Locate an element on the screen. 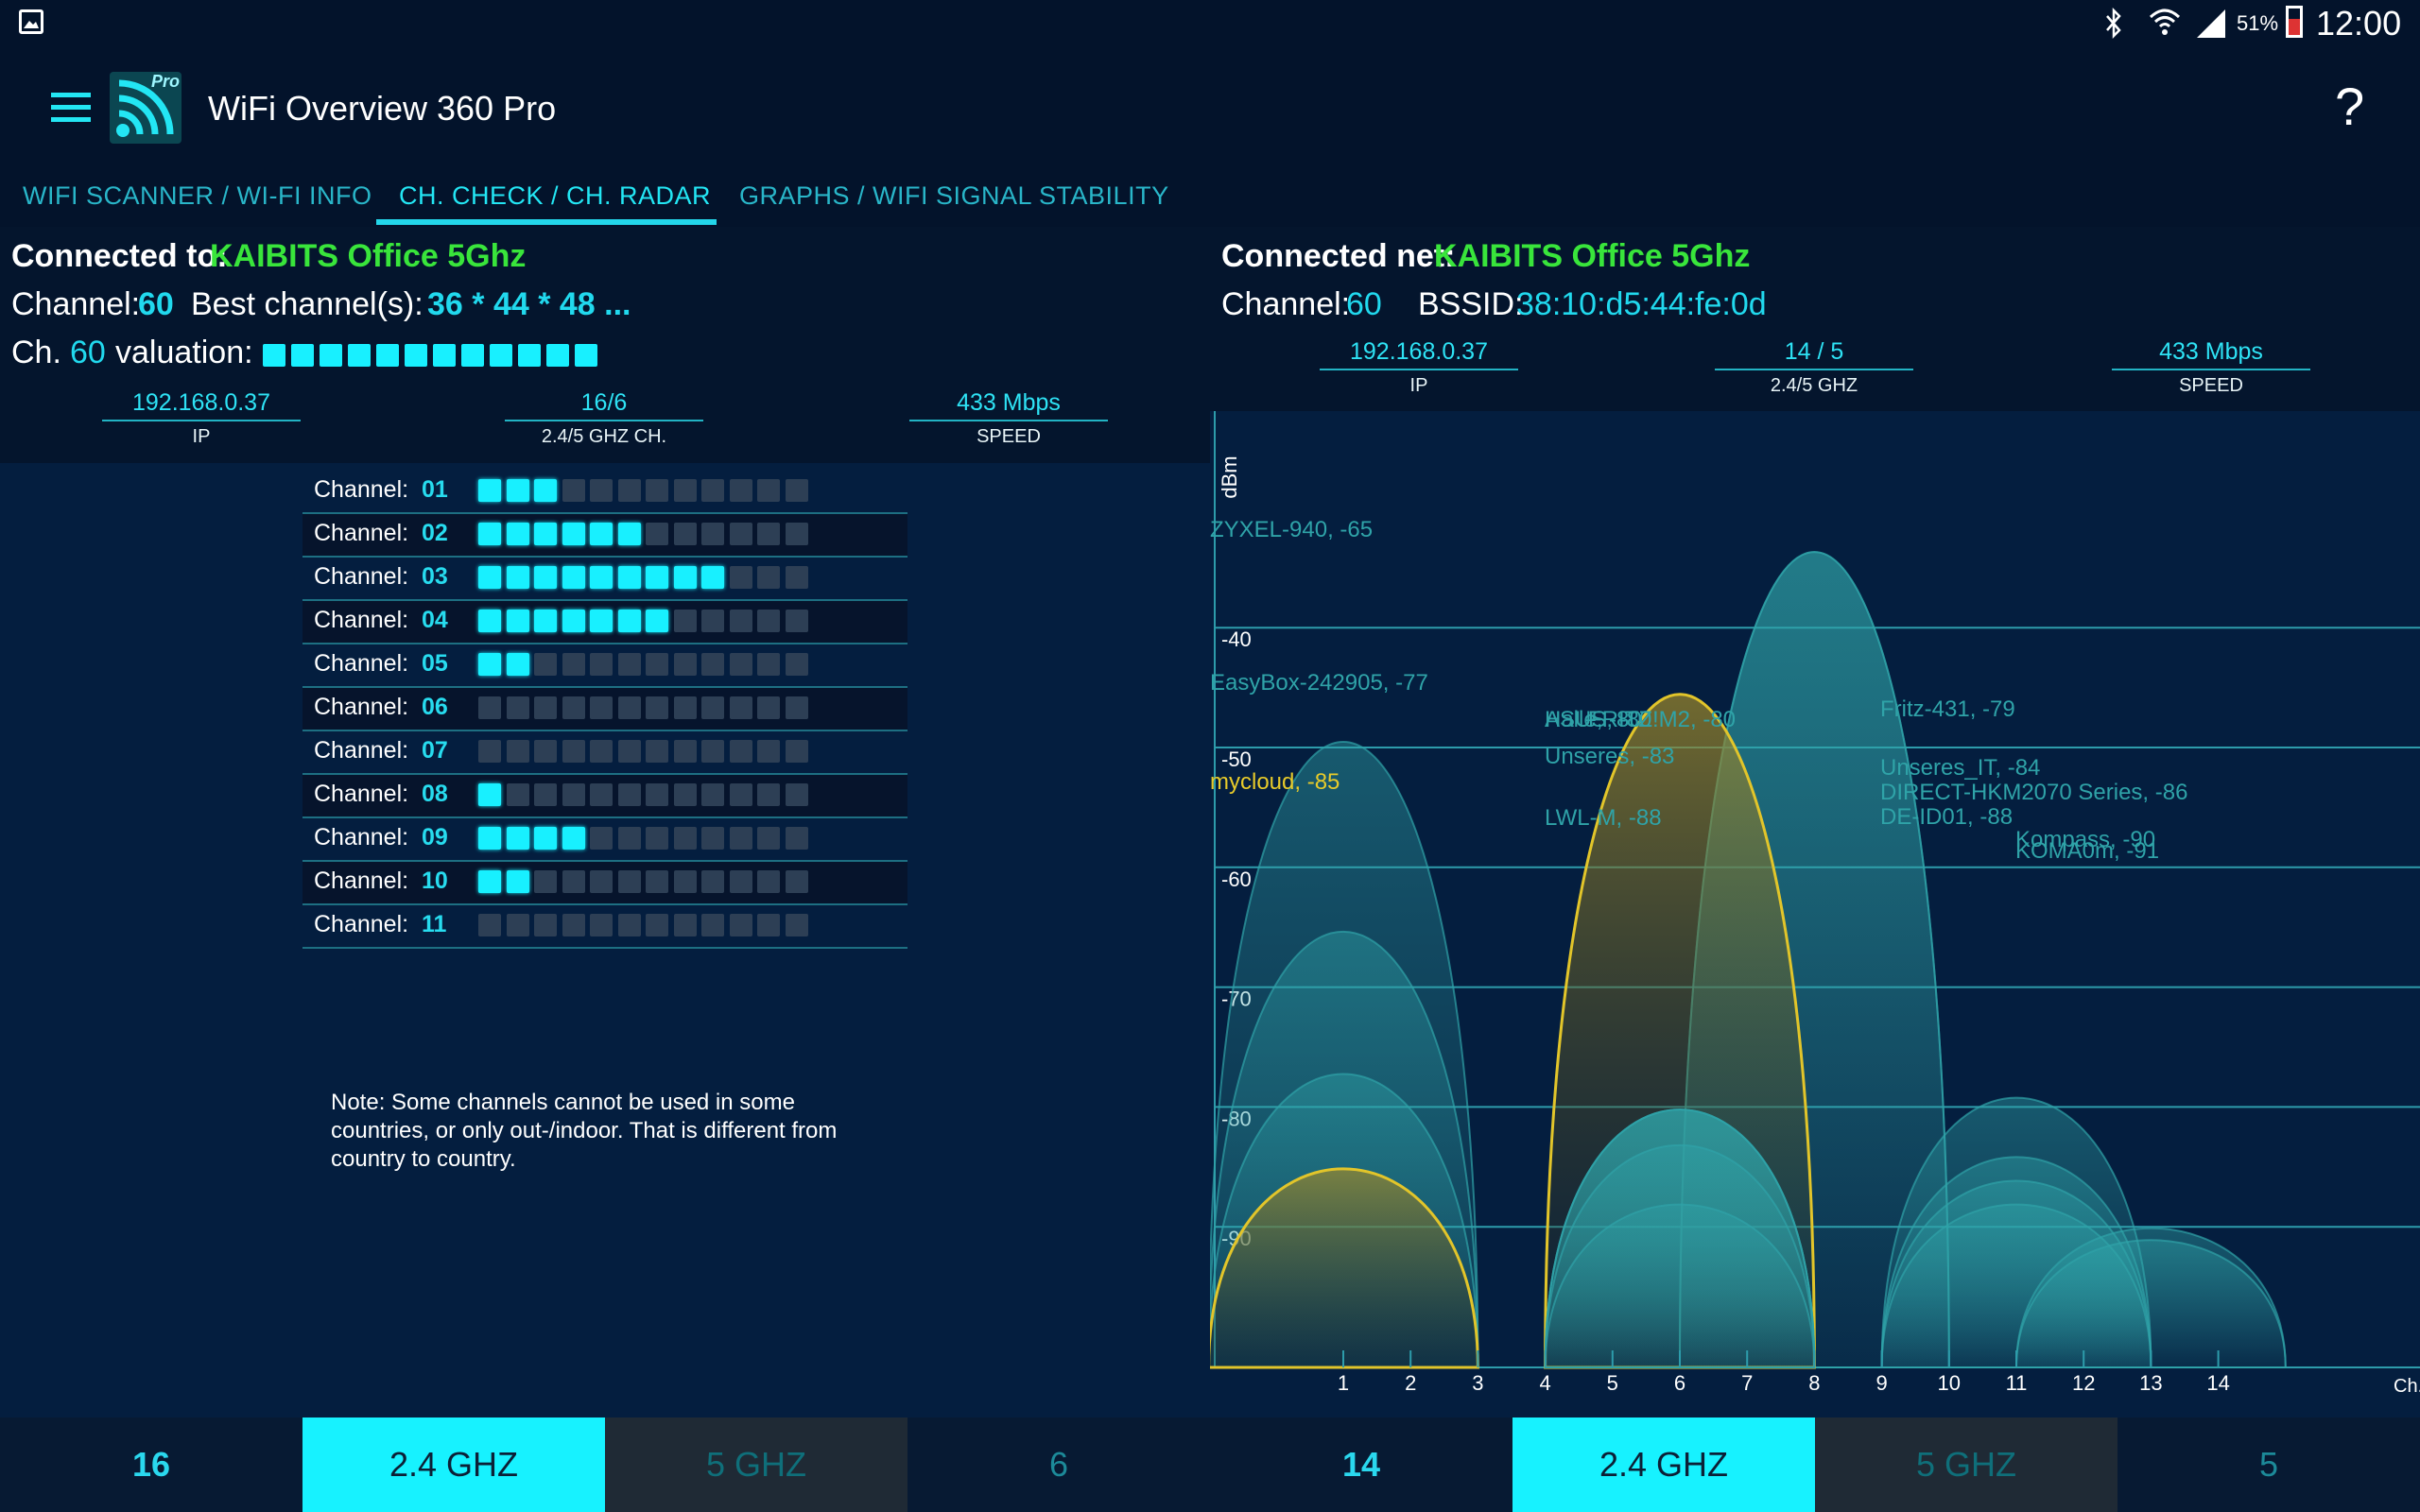 This screenshot has width=2420, height=1512. signal-icon is located at coordinates (2211, 26).